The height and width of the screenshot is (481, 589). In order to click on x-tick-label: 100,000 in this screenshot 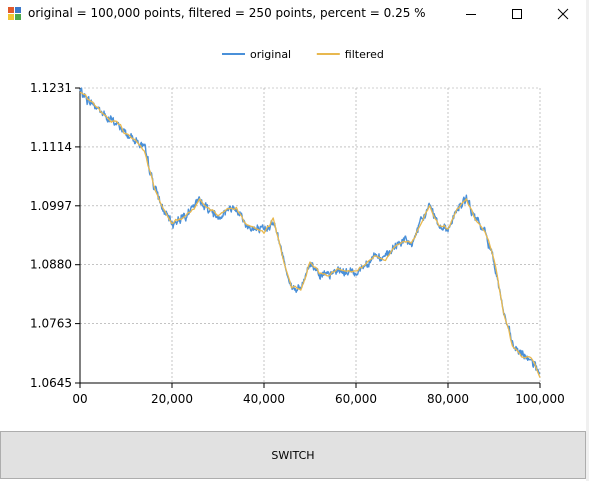, I will do `click(540, 399)`.